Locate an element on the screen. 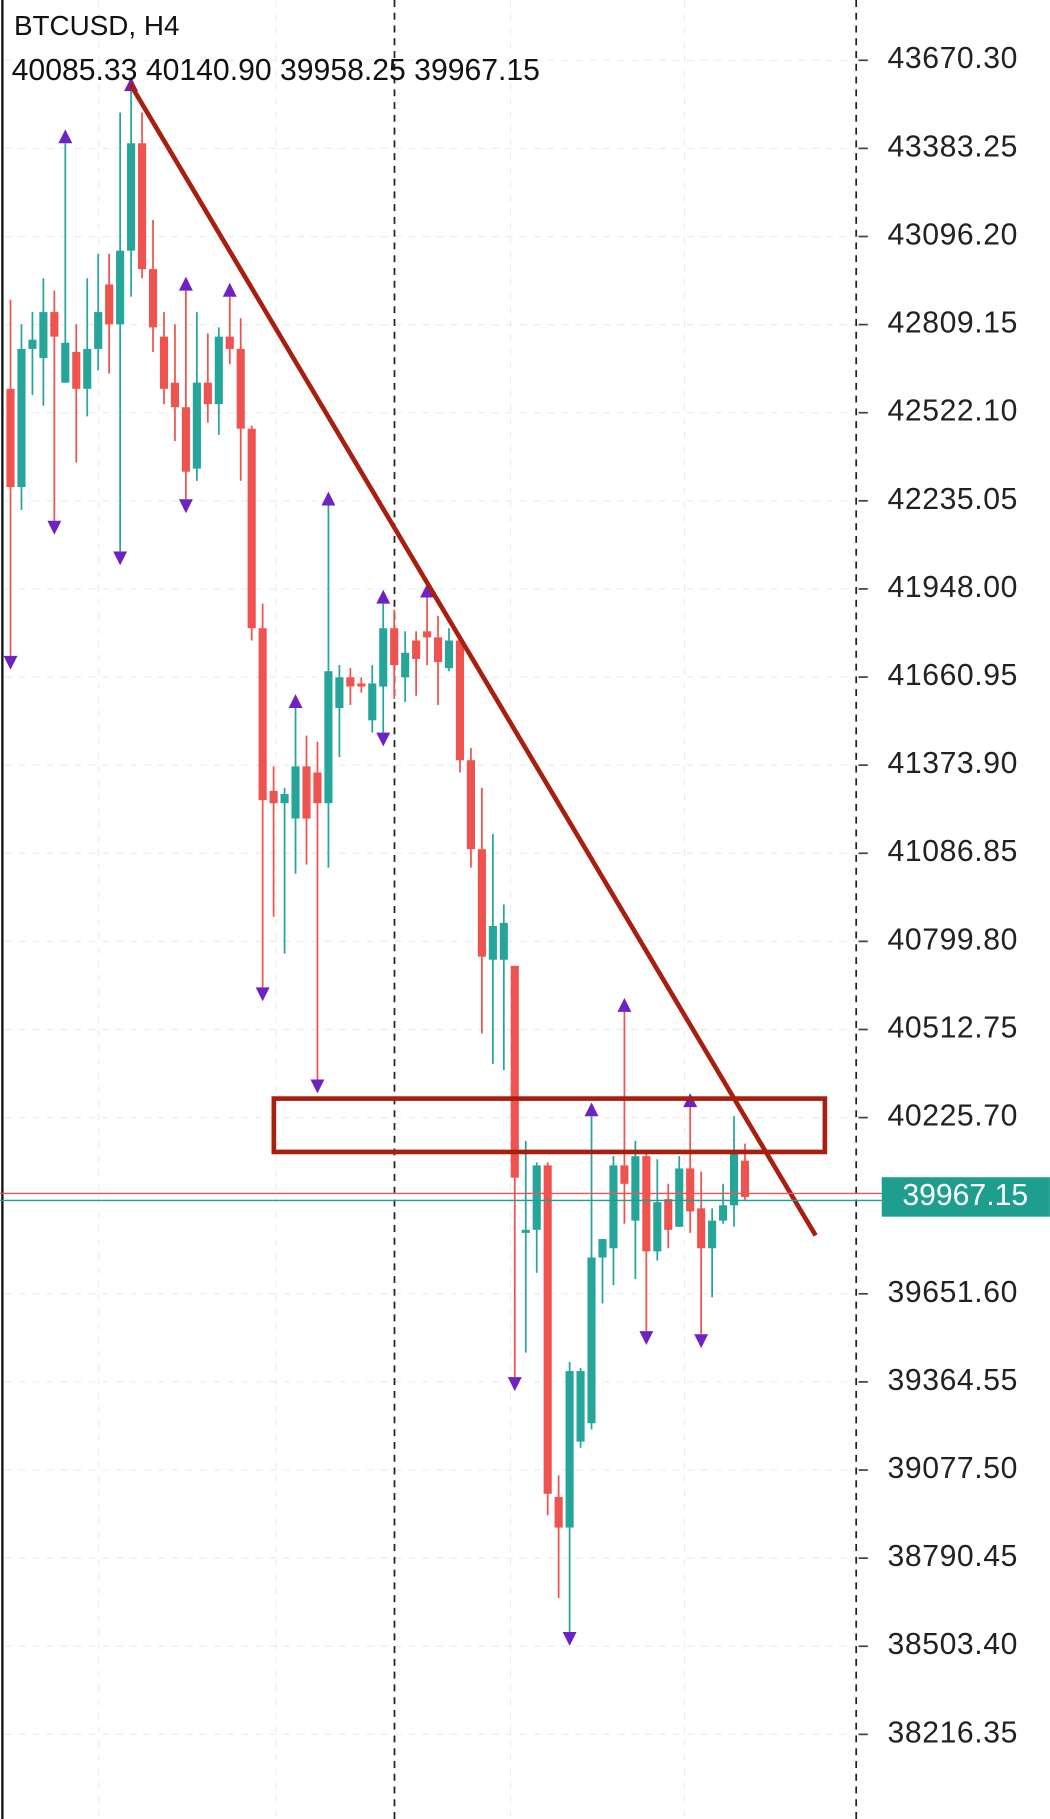 This screenshot has height=1819, width=1050. y-tick-label: 42235.05 is located at coordinates (953, 499).